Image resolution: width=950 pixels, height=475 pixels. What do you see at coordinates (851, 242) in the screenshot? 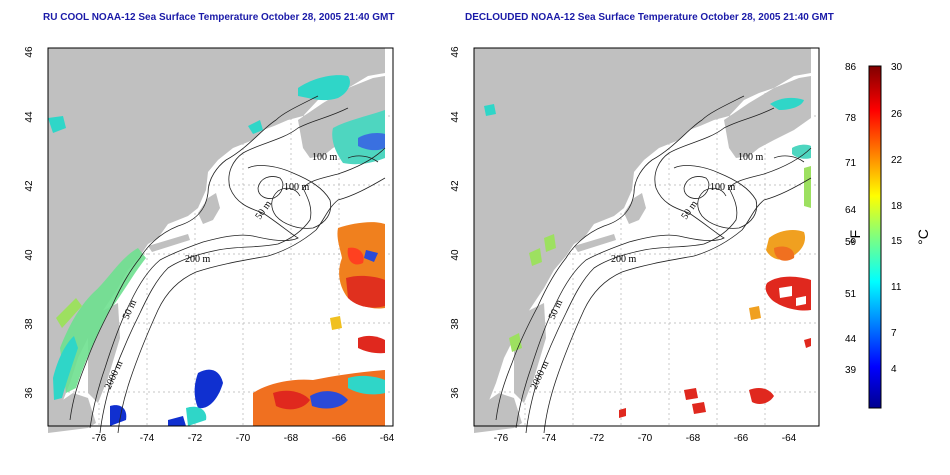
I see `svg-text: 59` at bounding box center [851, 242].